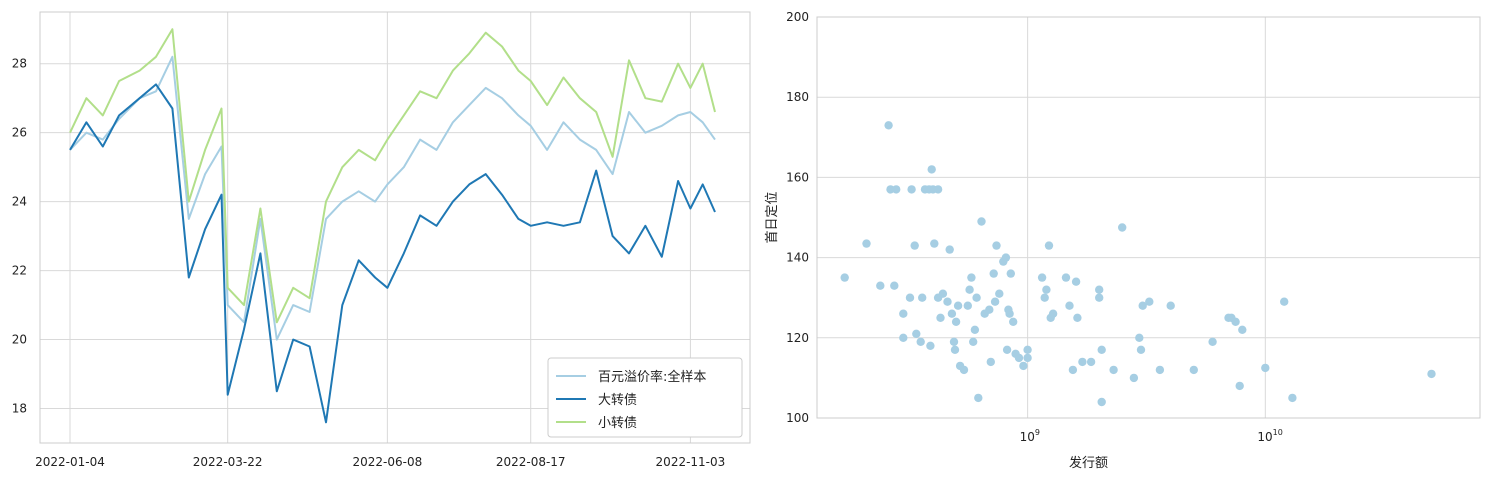  Describe the element at coordinates (772, 217) in the screenshot. I see `y-axis-label: 首日定位` at that location.